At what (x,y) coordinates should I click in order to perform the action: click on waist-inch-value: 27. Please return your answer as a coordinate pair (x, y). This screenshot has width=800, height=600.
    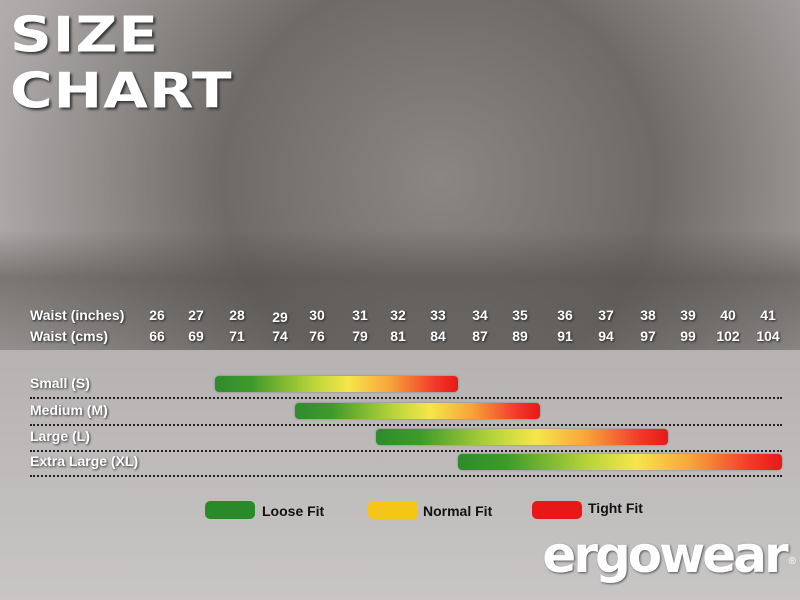
    Looking at the image, I should click on (196, 315).